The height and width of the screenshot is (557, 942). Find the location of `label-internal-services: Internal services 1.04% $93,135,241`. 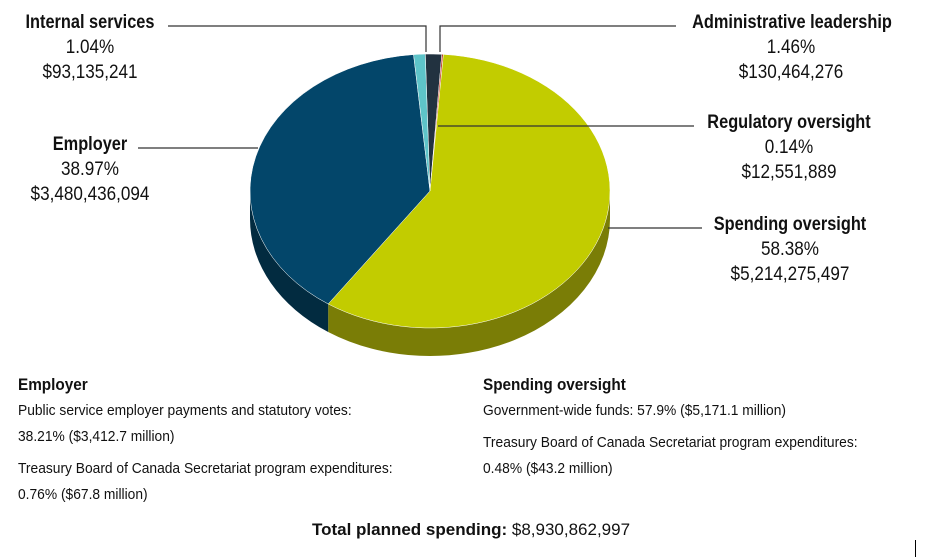

label-internal-services: Internal services 1.04% $93,135,241 is located at coordinates (90, 47).